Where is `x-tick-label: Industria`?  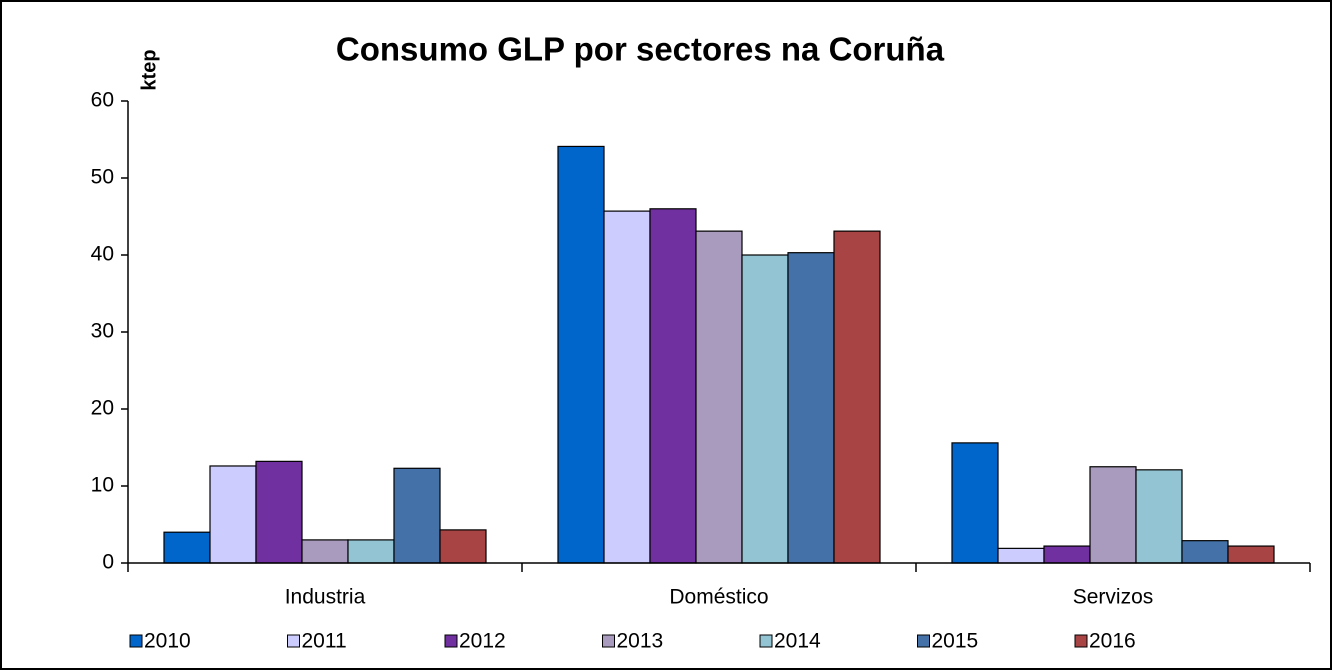
x-tick-label: Industria is located at coordinates (325, 597).